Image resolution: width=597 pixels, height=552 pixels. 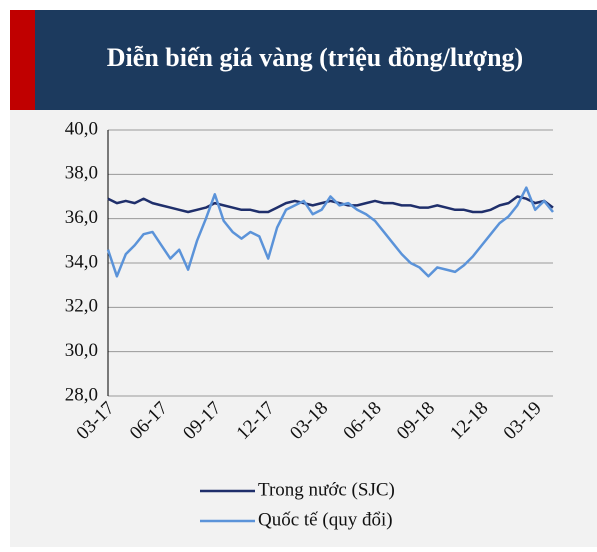 I want to click on y-tick-label: 40,0, so click(x=81, y=128).